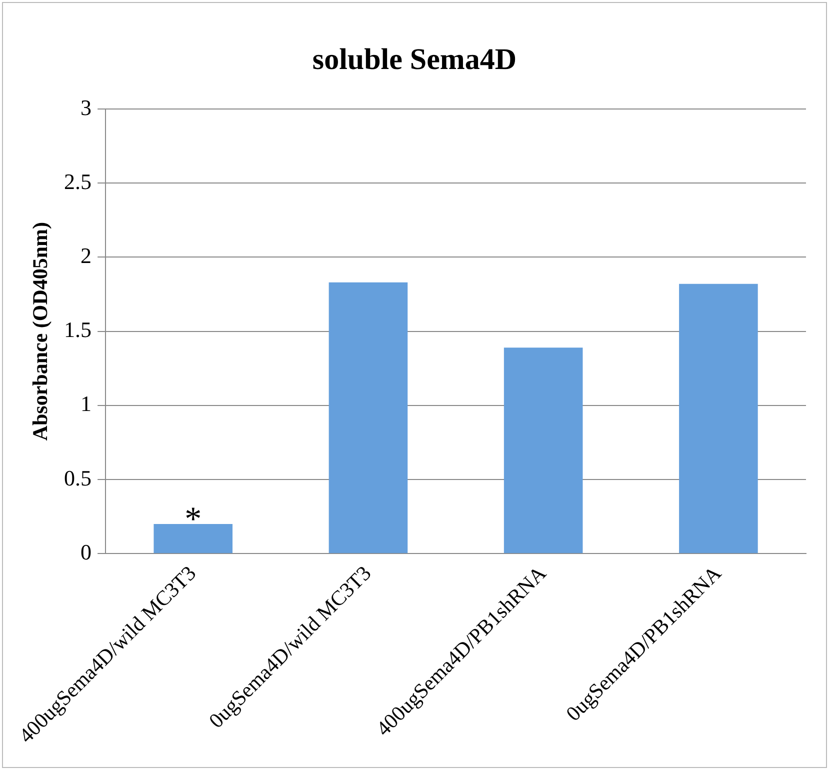 The image size is (829, 770). Describe the element at coordinates (78, 329) in the screenshot. I see `y-tick-label: 1.5` at that location.